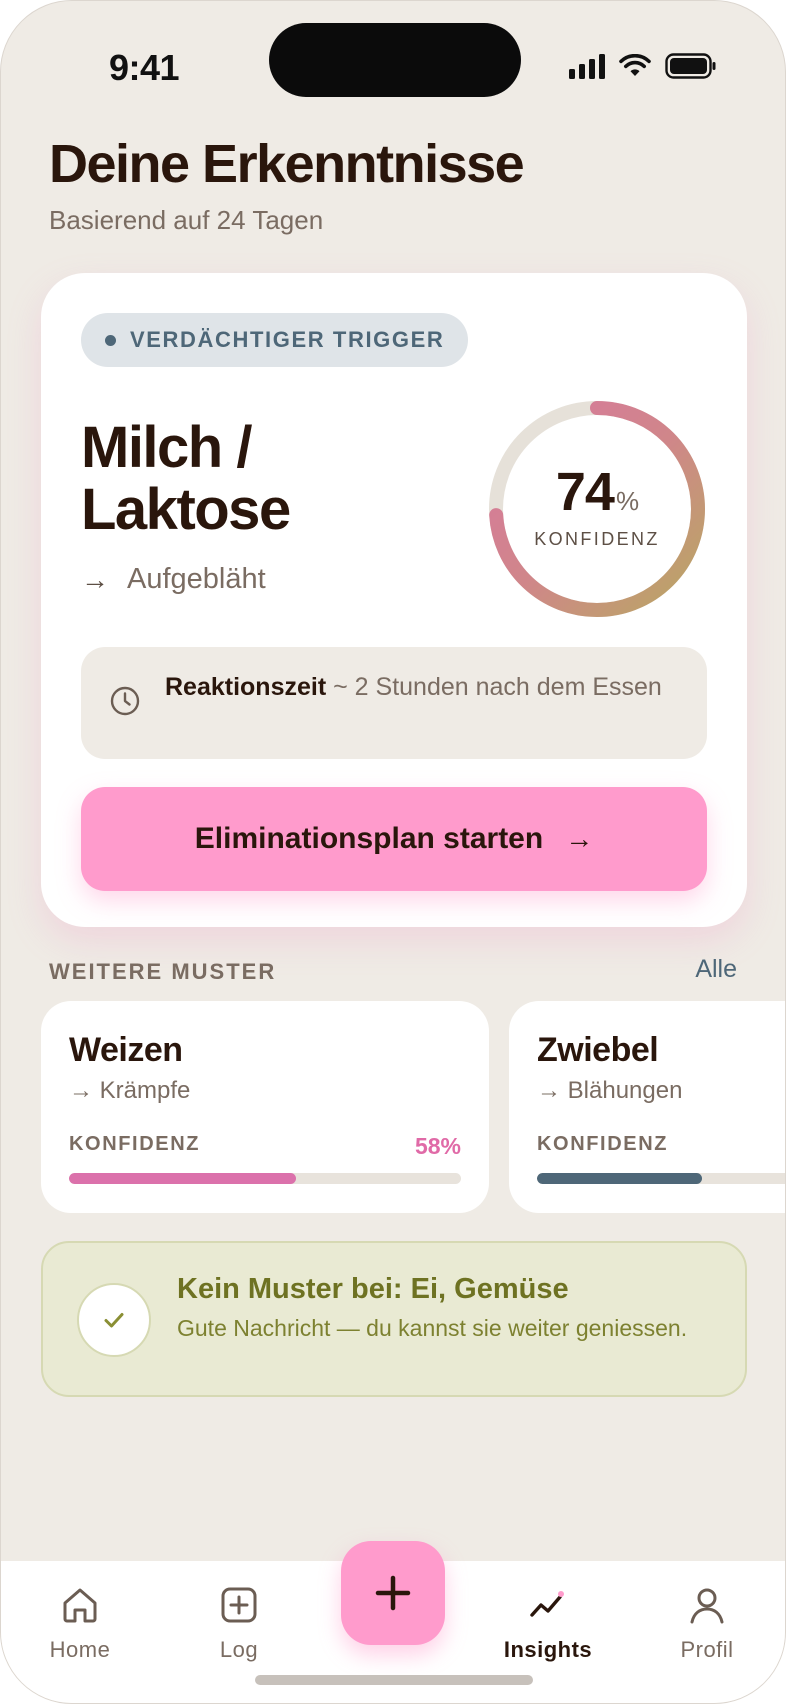 The width and height of the screenshot is (786, 1704). What do you see at coordinates (265, 1107) in the screenshot?
I see `pattern-card-wheat: Weizen → Krämpfe KONFIDENZ 58%` at bounding box center [265, 1107].